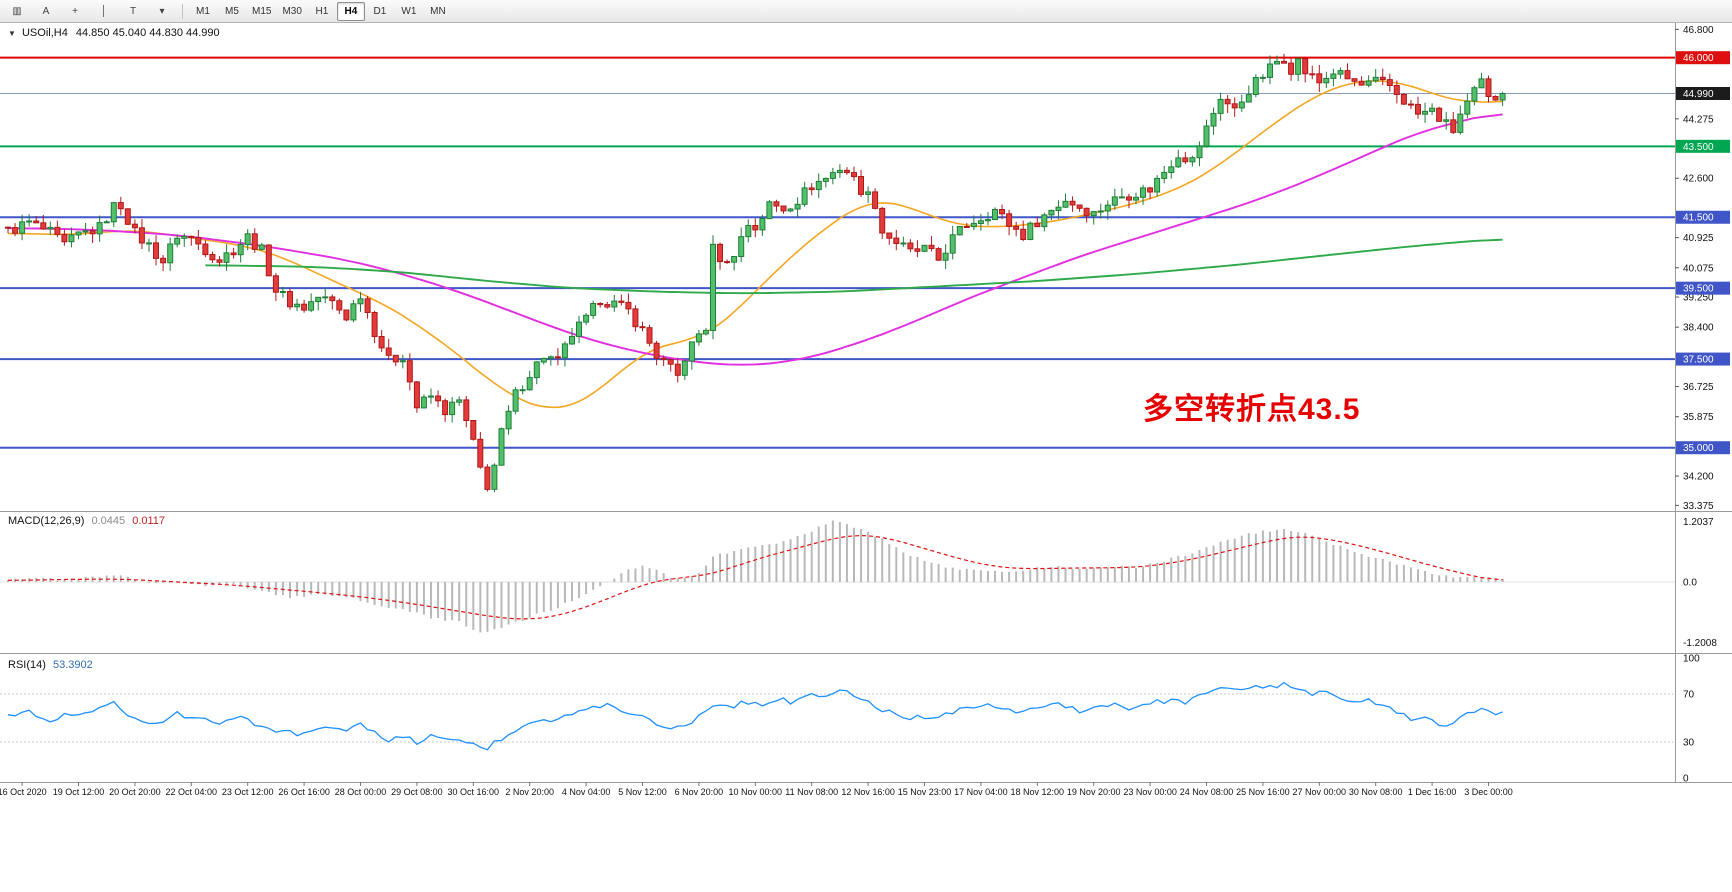 This screenshot has height=892, width=1732. What do you see at coordinates (1689, 695) in the screenshot?
I see `svg-text: 70` at bounding box center [1689, 695].